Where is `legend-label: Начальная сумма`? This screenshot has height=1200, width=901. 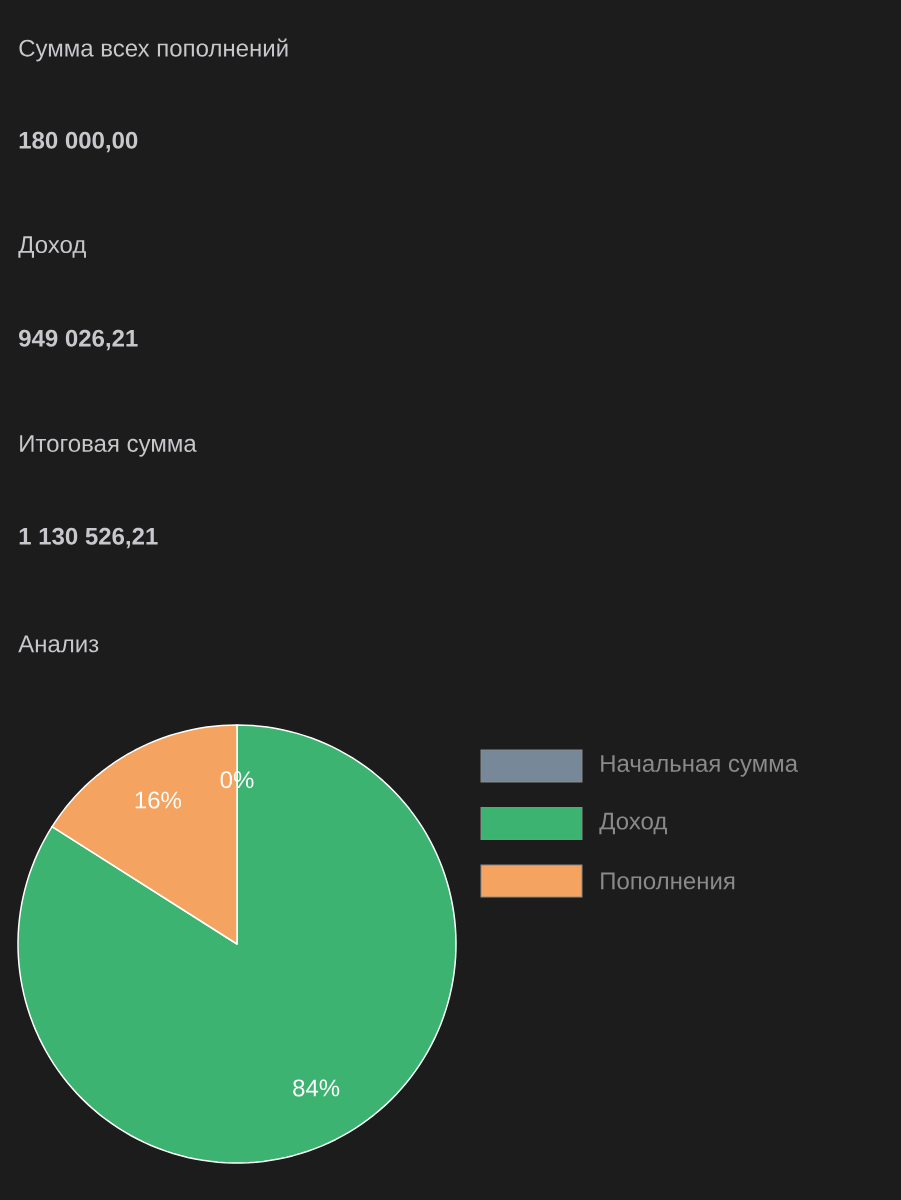 legend-label: Начальная сумма is located at coordinates (700, 766).